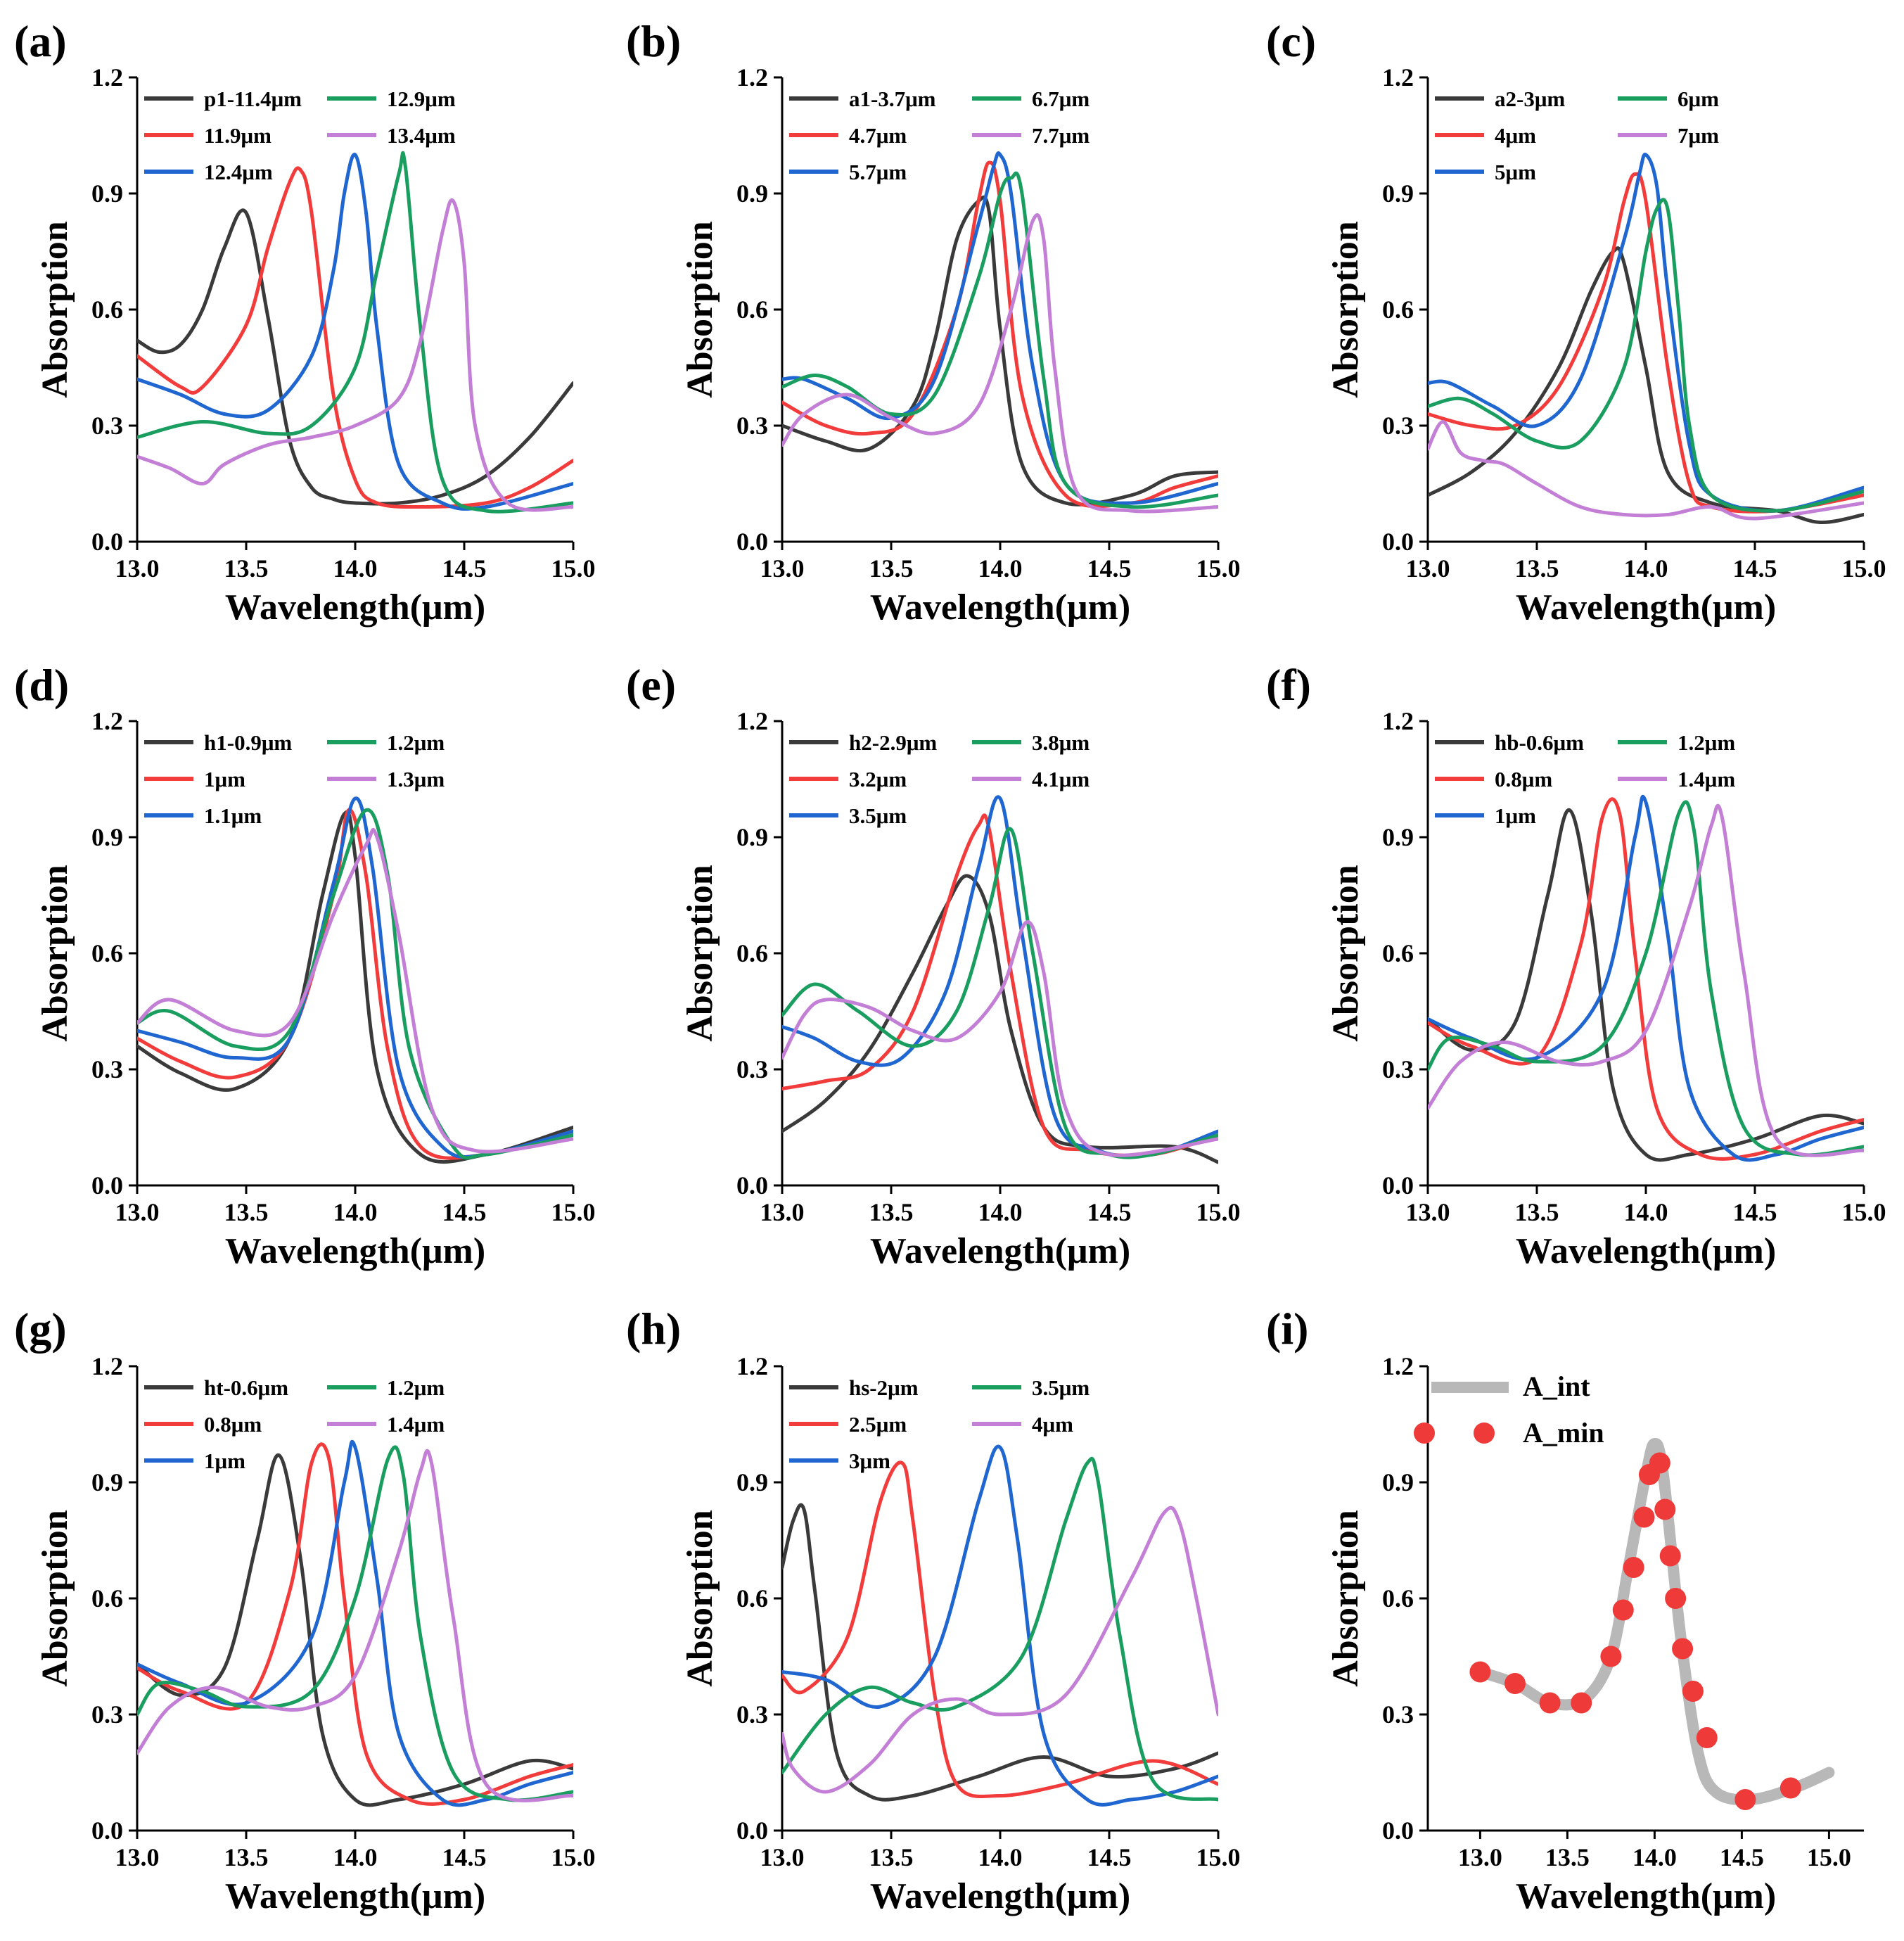 The image size is (1904, 1941). I want to click on legend-label: 2.5μm, so click(878, 1424).